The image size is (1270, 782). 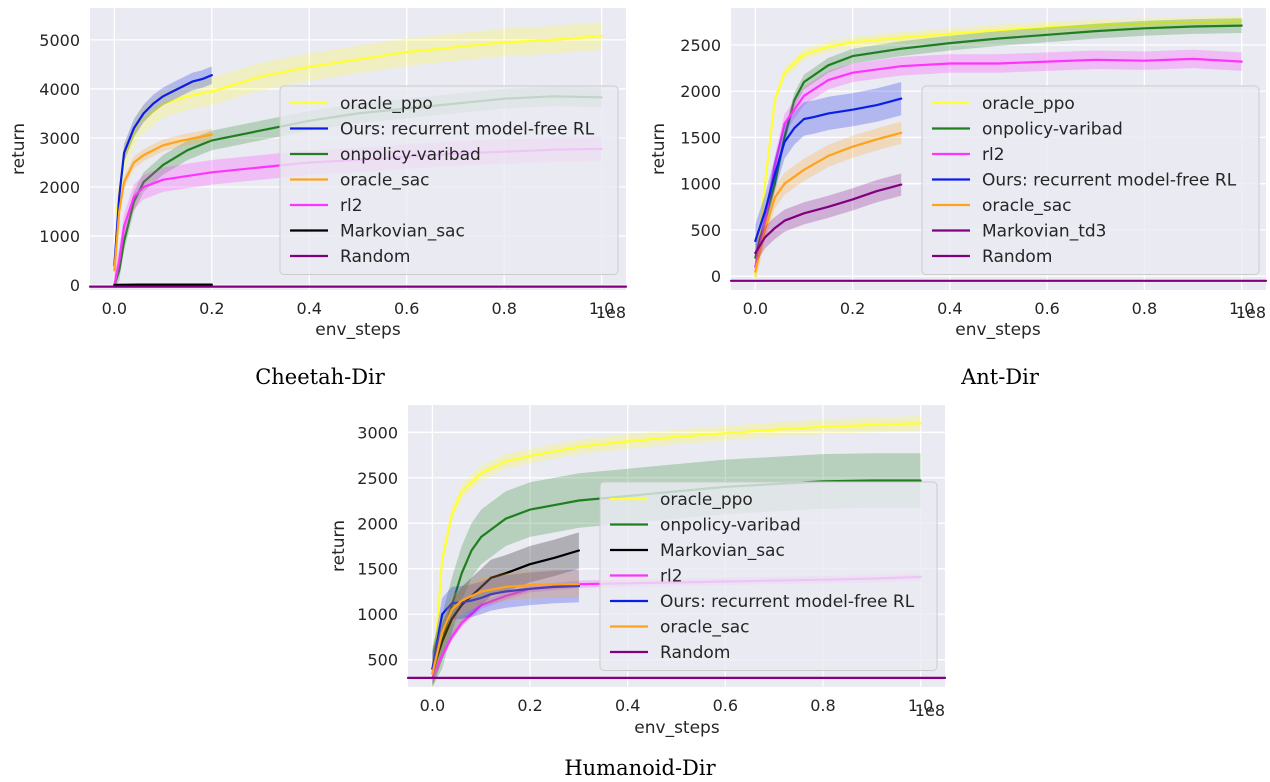 I want to click on humanoid-legend-label: Ours: recurrent model-free RL, so click(x=787, y=602).